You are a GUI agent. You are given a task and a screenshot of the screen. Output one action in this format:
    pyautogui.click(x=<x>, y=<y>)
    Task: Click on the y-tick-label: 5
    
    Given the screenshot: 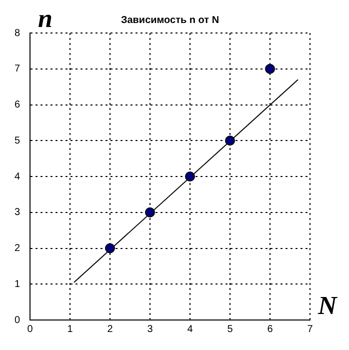 What is the action you would take?
    pyautogui.click(x=17, y=140)
    